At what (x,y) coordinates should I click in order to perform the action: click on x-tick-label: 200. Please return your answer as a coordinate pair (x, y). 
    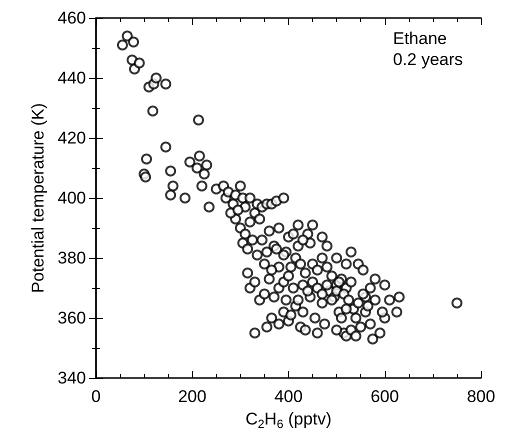
    Looking at the image, I should click on (192, 396).